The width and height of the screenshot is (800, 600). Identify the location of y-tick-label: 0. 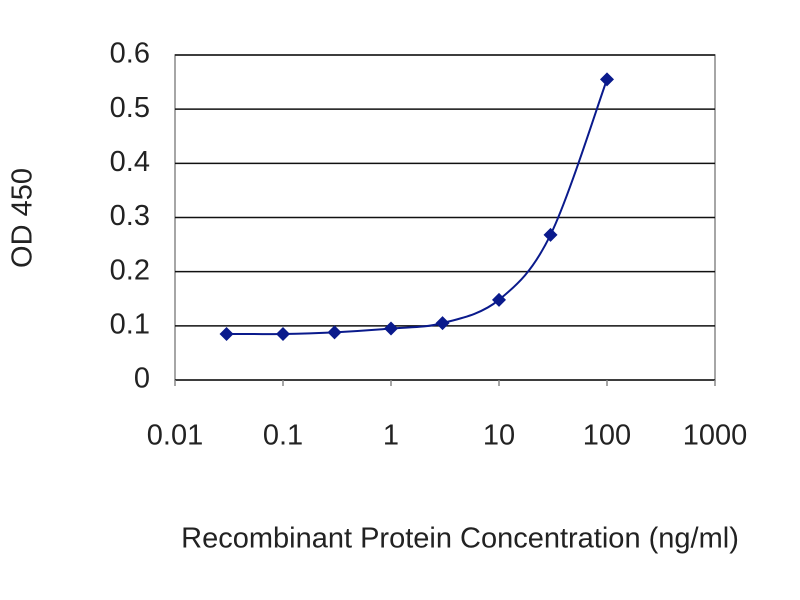
(142, 379).